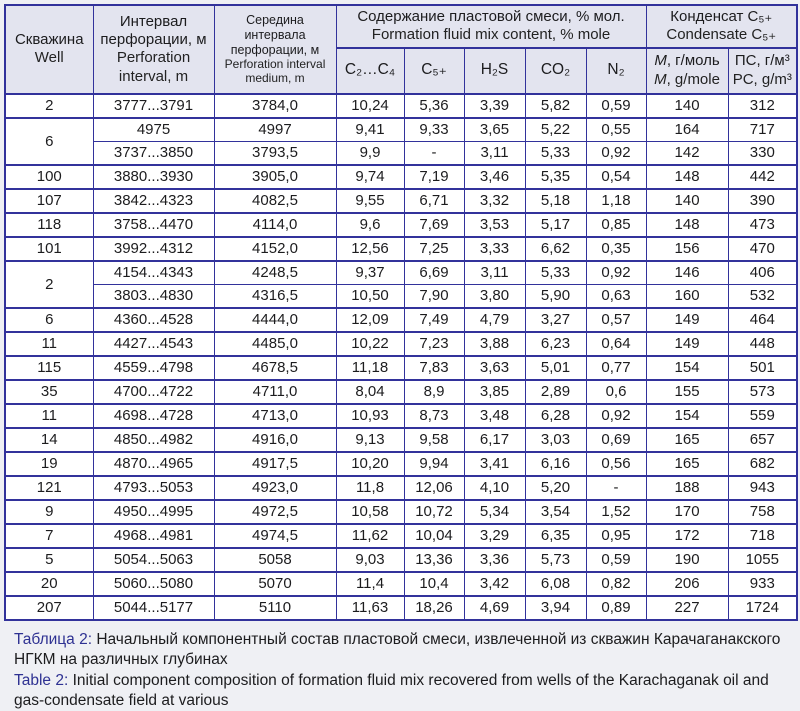  I want to click on n2-cell: 0,55, so click(616, 129).